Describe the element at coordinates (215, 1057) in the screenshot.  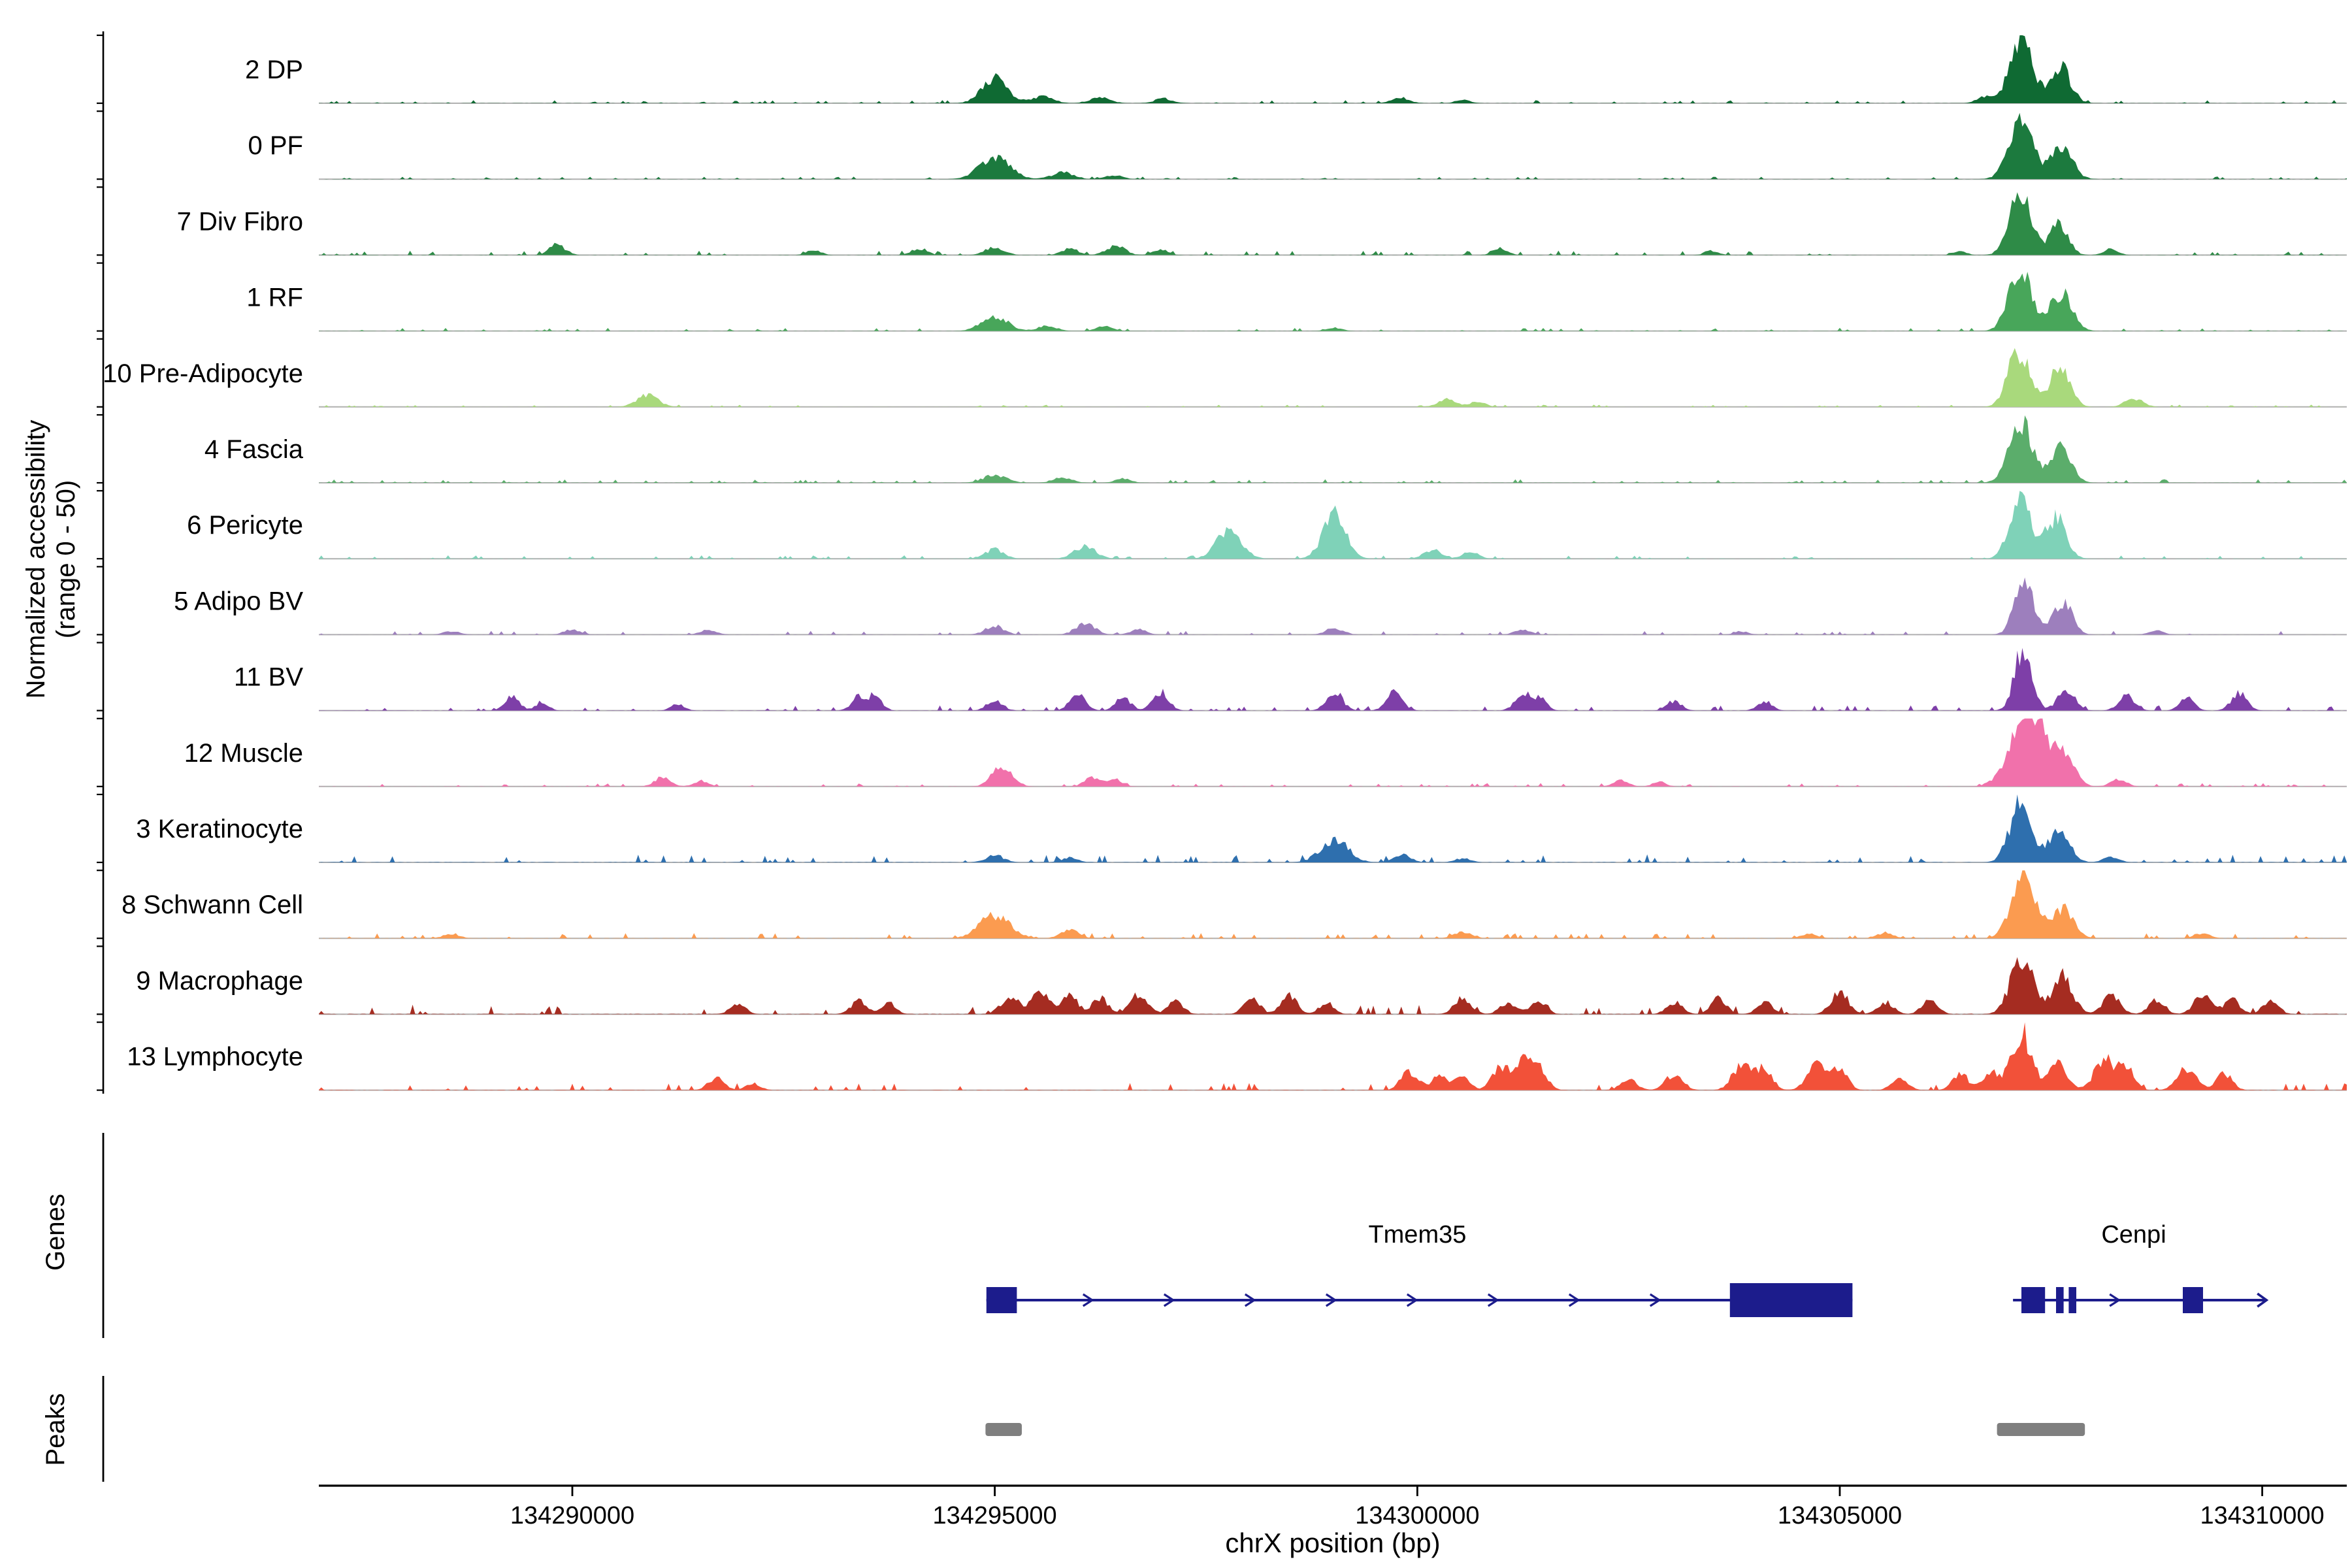
I see `track-label: 13 Lymphocyte` at that location.